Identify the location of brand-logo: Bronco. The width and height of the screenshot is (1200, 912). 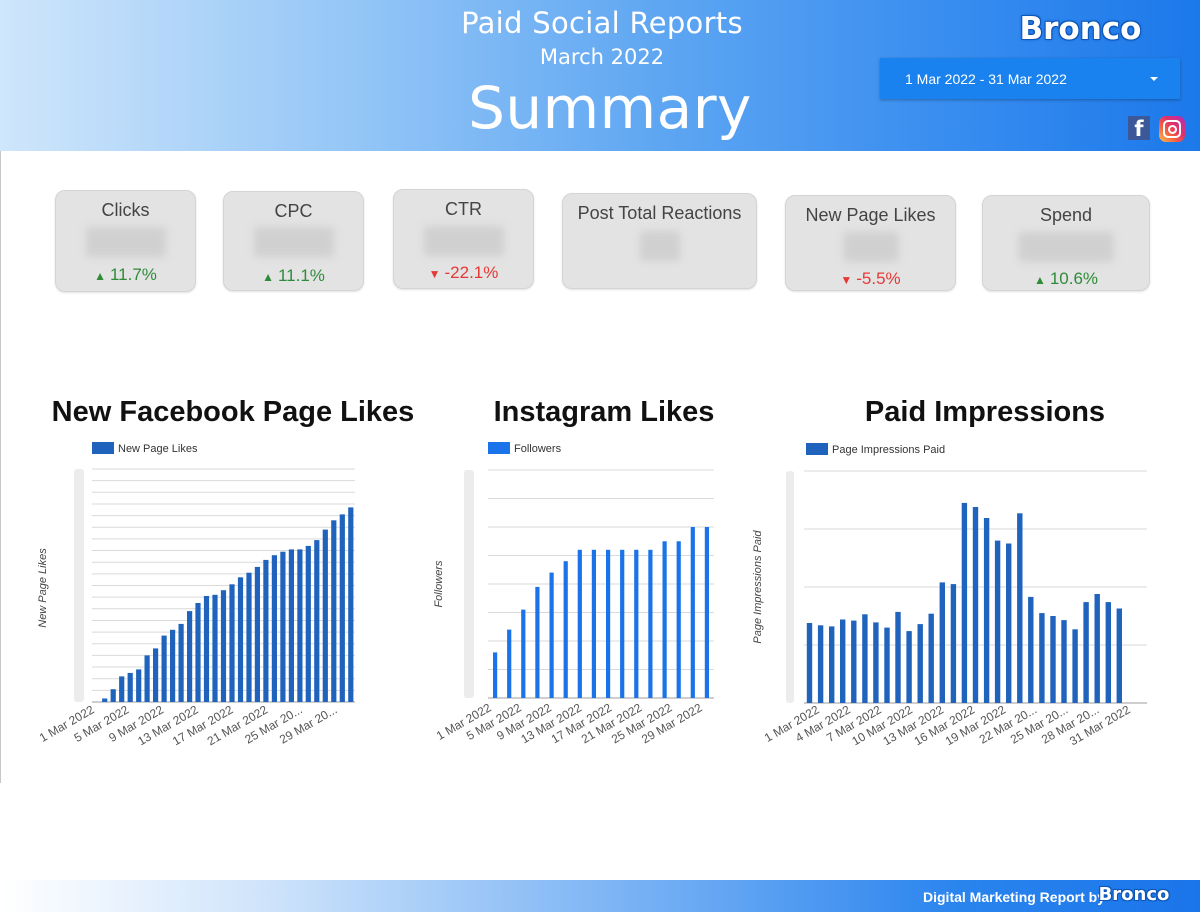
(1080, 29).